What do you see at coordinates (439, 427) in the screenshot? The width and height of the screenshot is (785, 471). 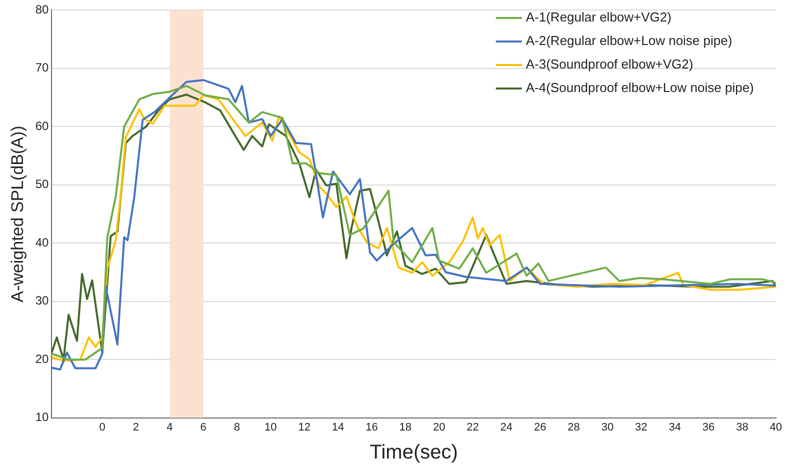 I see `x-tick-label: 20` at bounding box center [439, 427].